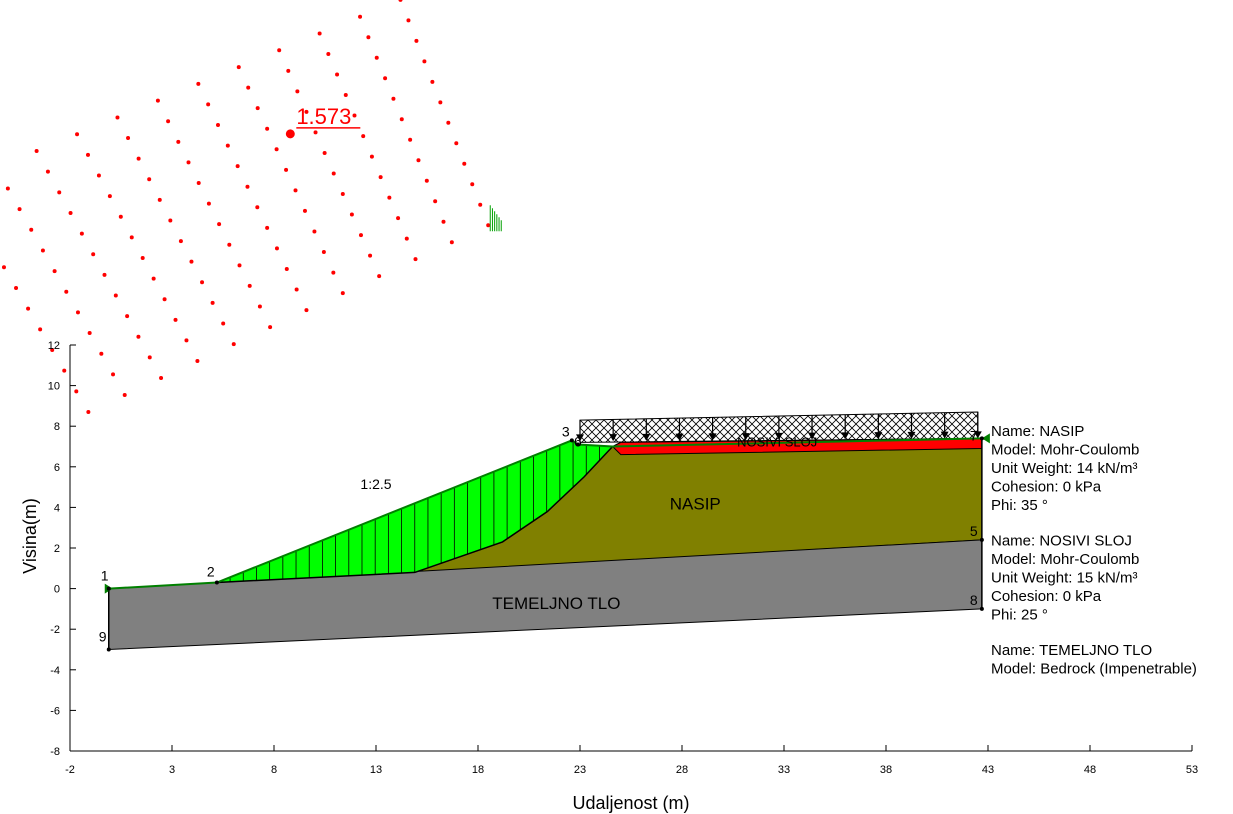 The image size is (1233, 814). I want to click on vertex-label-9: 9, so click(103, 637).